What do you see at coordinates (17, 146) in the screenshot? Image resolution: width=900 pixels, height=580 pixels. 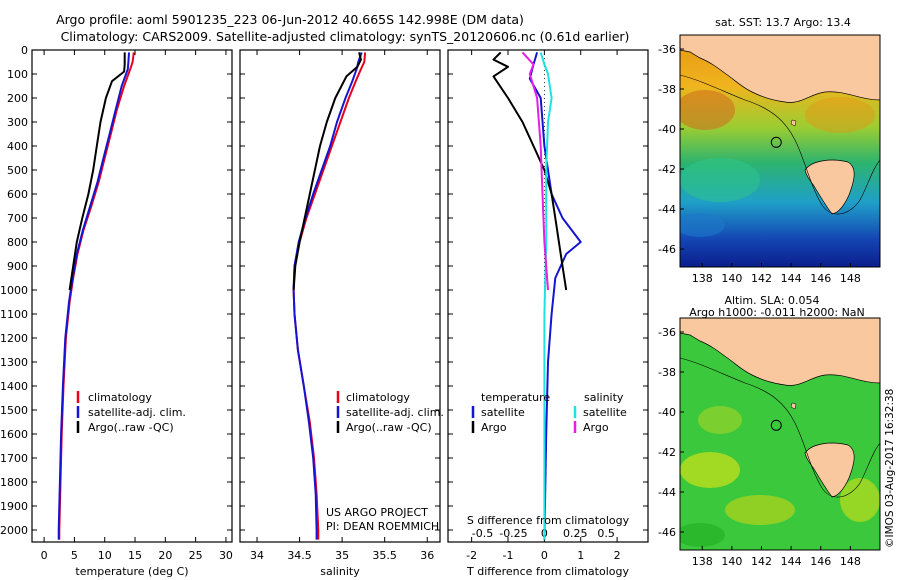 I see `y-tick-label: 400` at bounding box center [17, 146].